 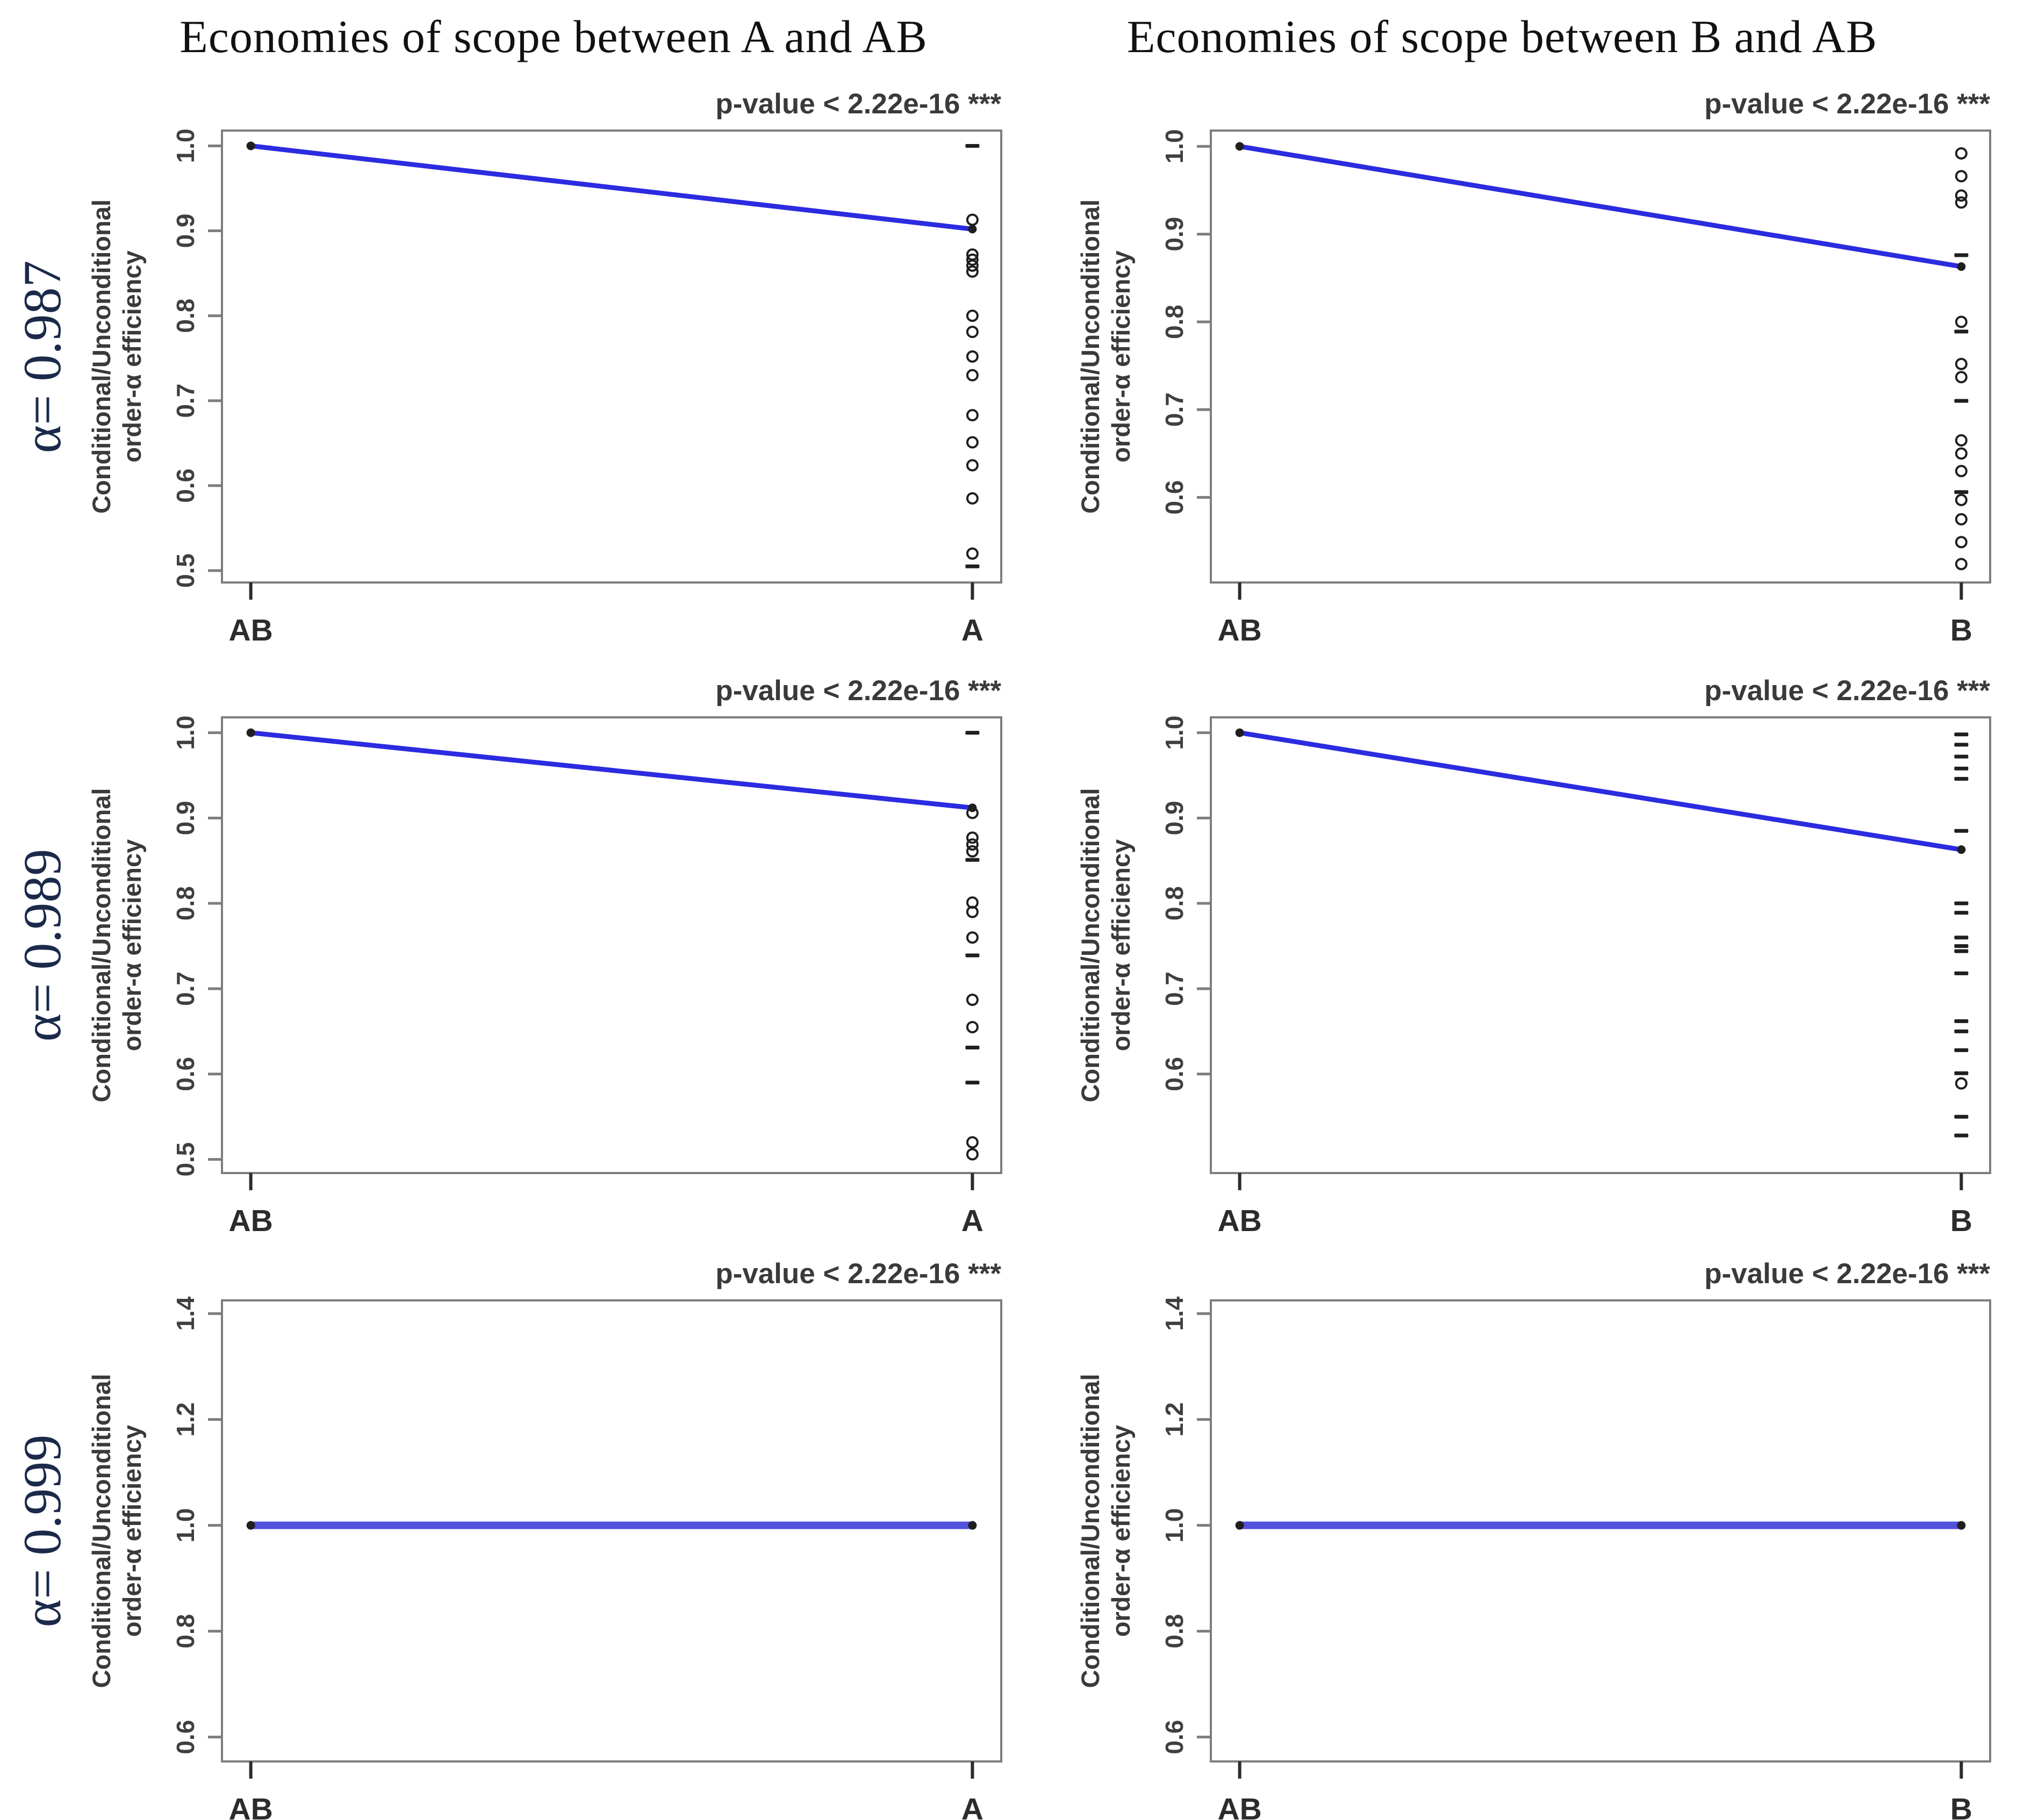 I want to click on y-tick-label: 1.2, so click(x=1174, y=1420).